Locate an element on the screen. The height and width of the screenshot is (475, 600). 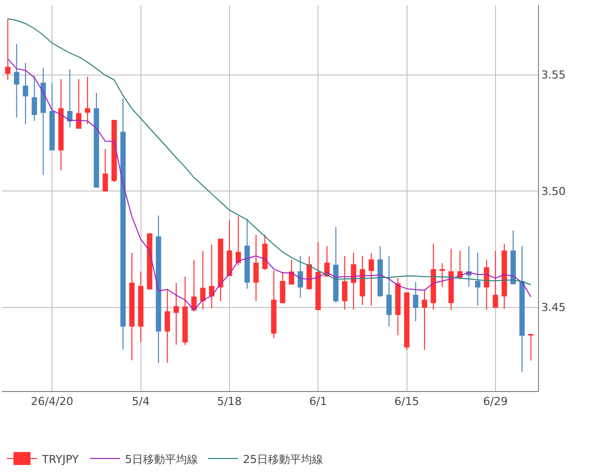
y-tick-label: 3.55 is located at coordinates (553, 75).